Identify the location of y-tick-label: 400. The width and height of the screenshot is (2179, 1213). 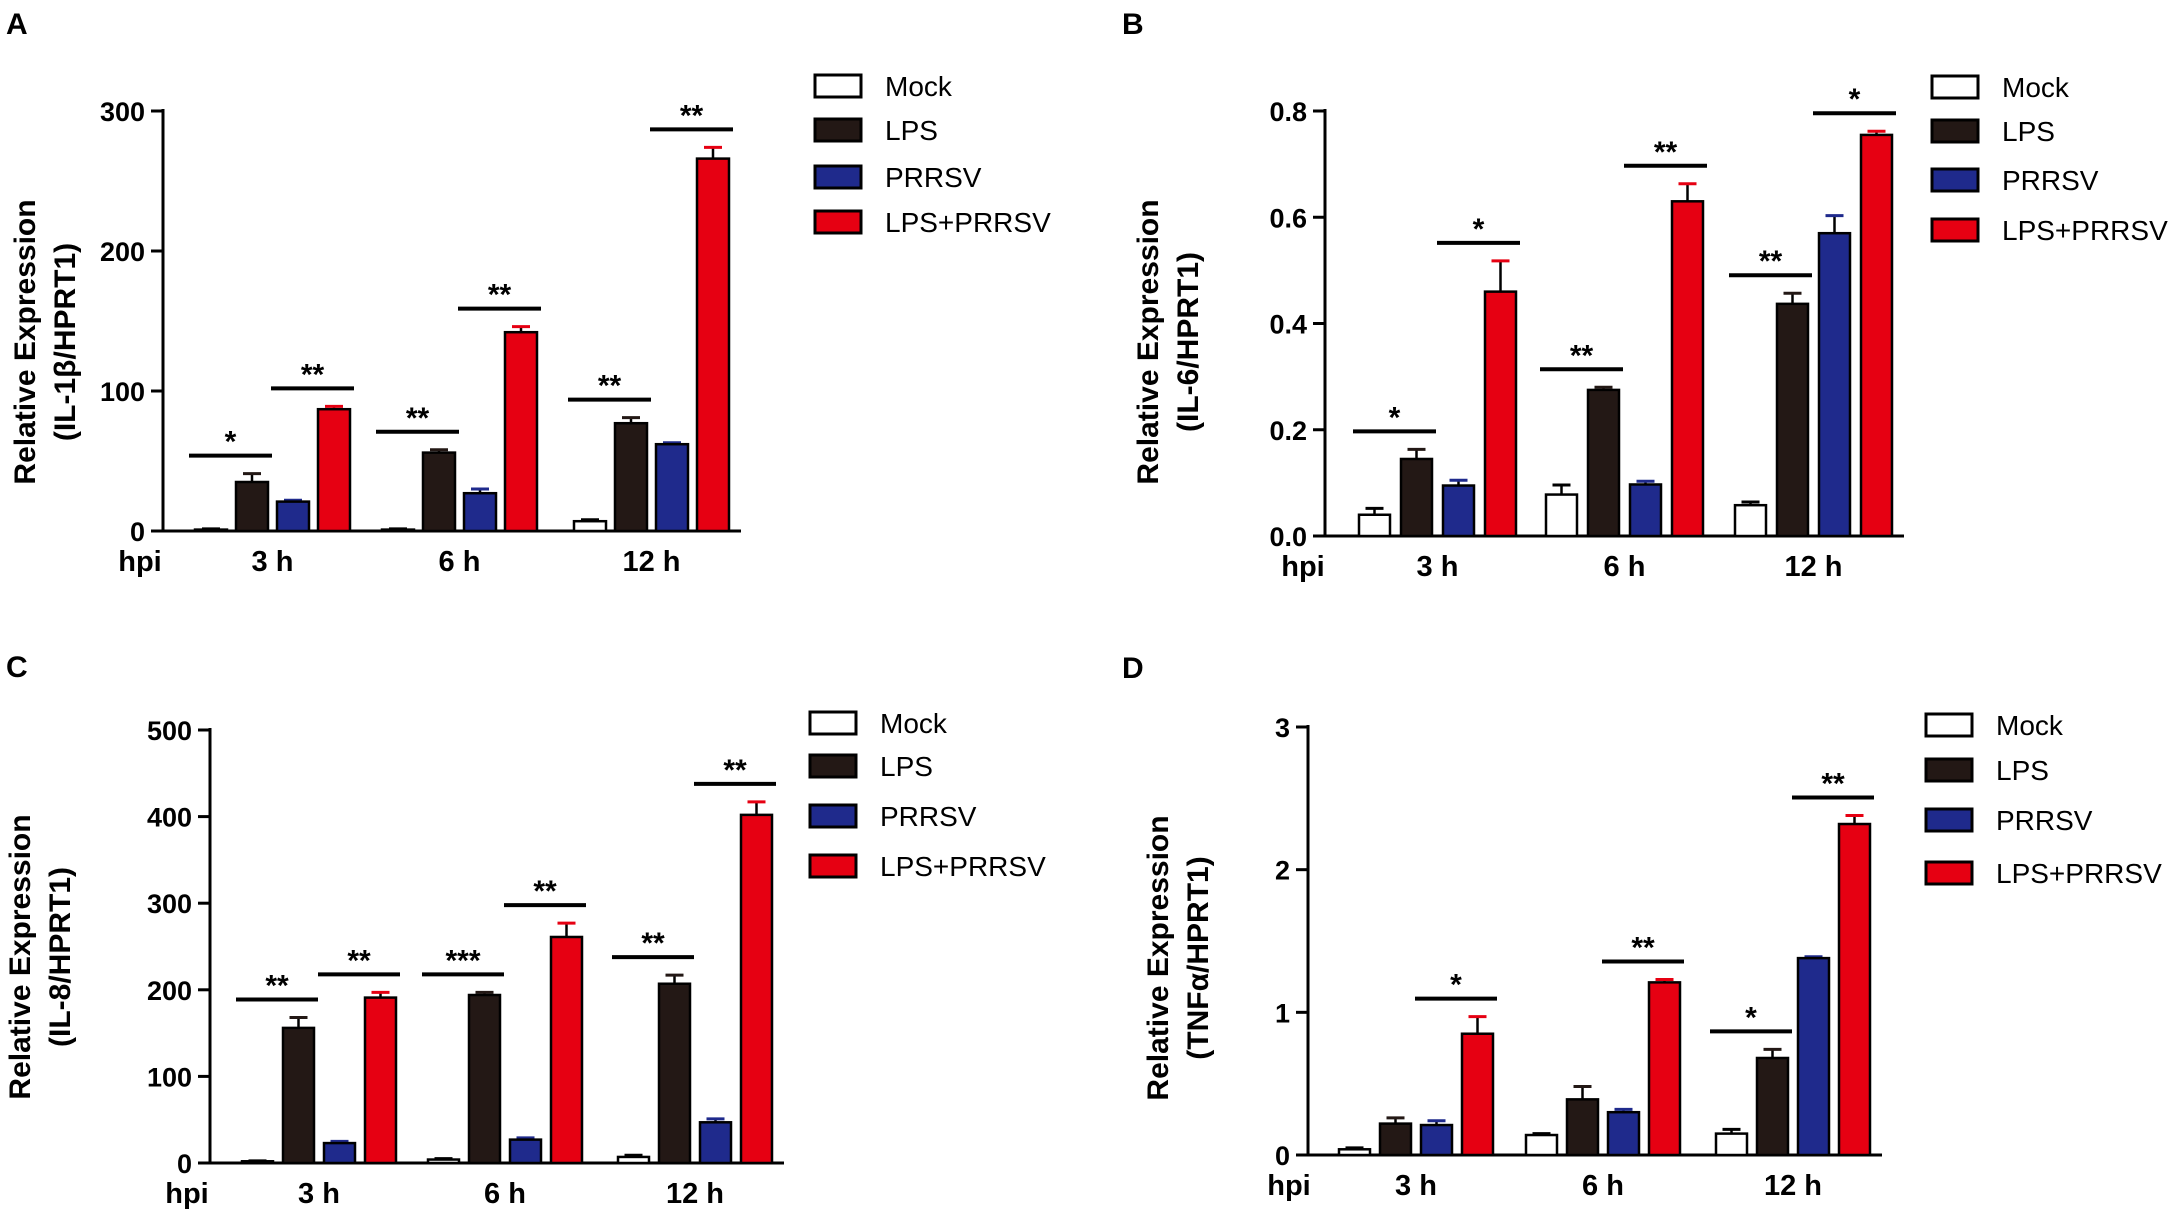
(169, 818).